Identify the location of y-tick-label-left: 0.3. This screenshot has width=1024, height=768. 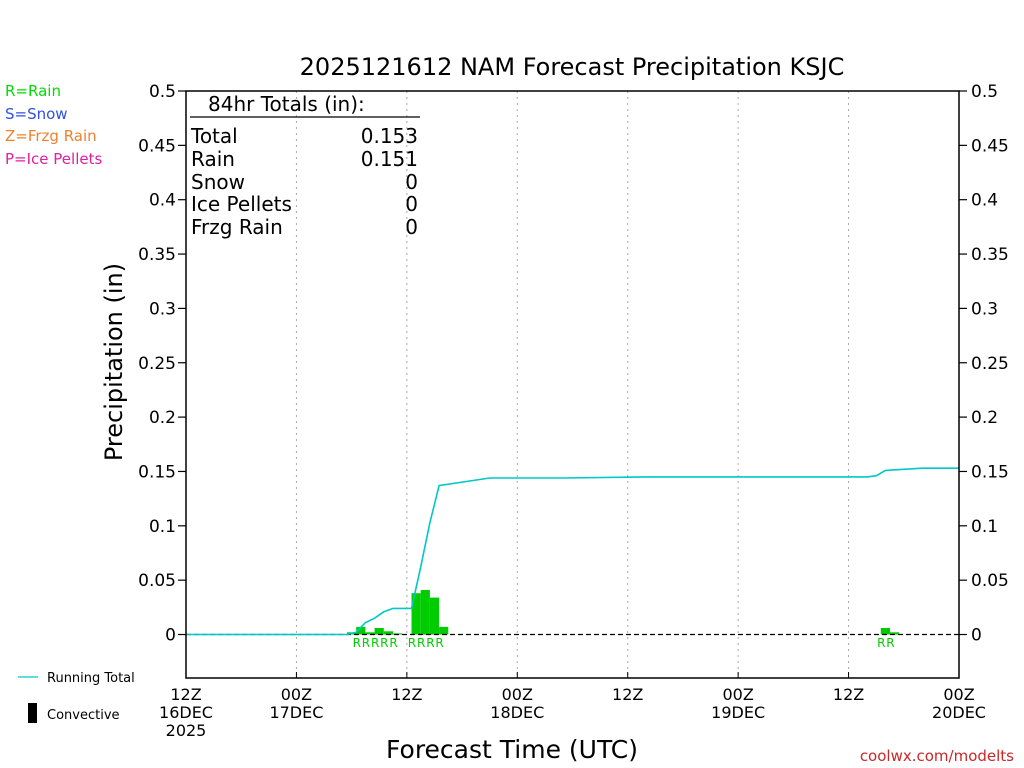
(162, 309).